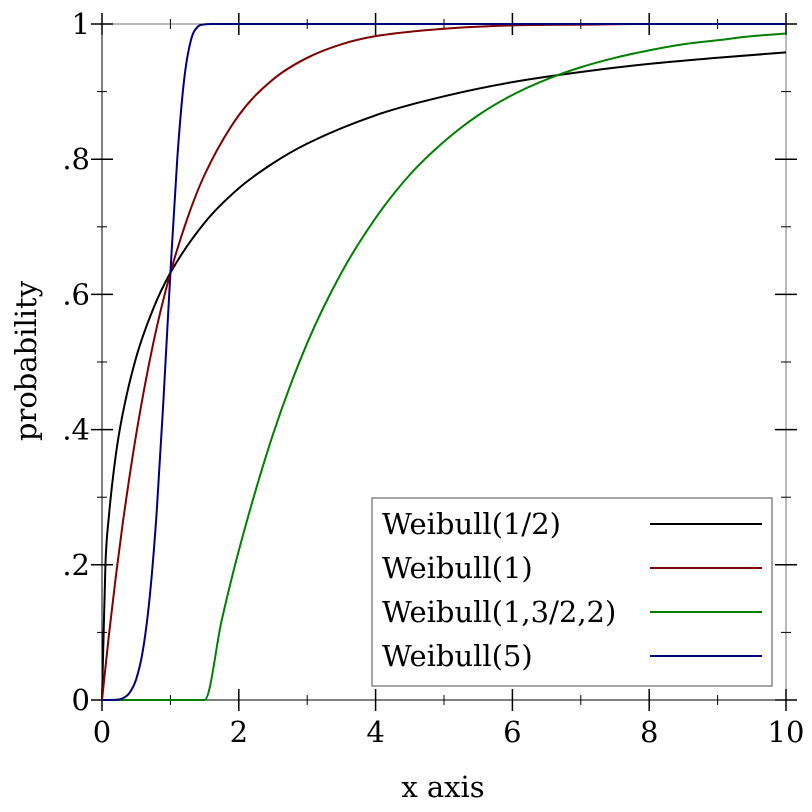 The image size is (812, 812). I want to click on y-axis-title: probability, so click(26, 360).